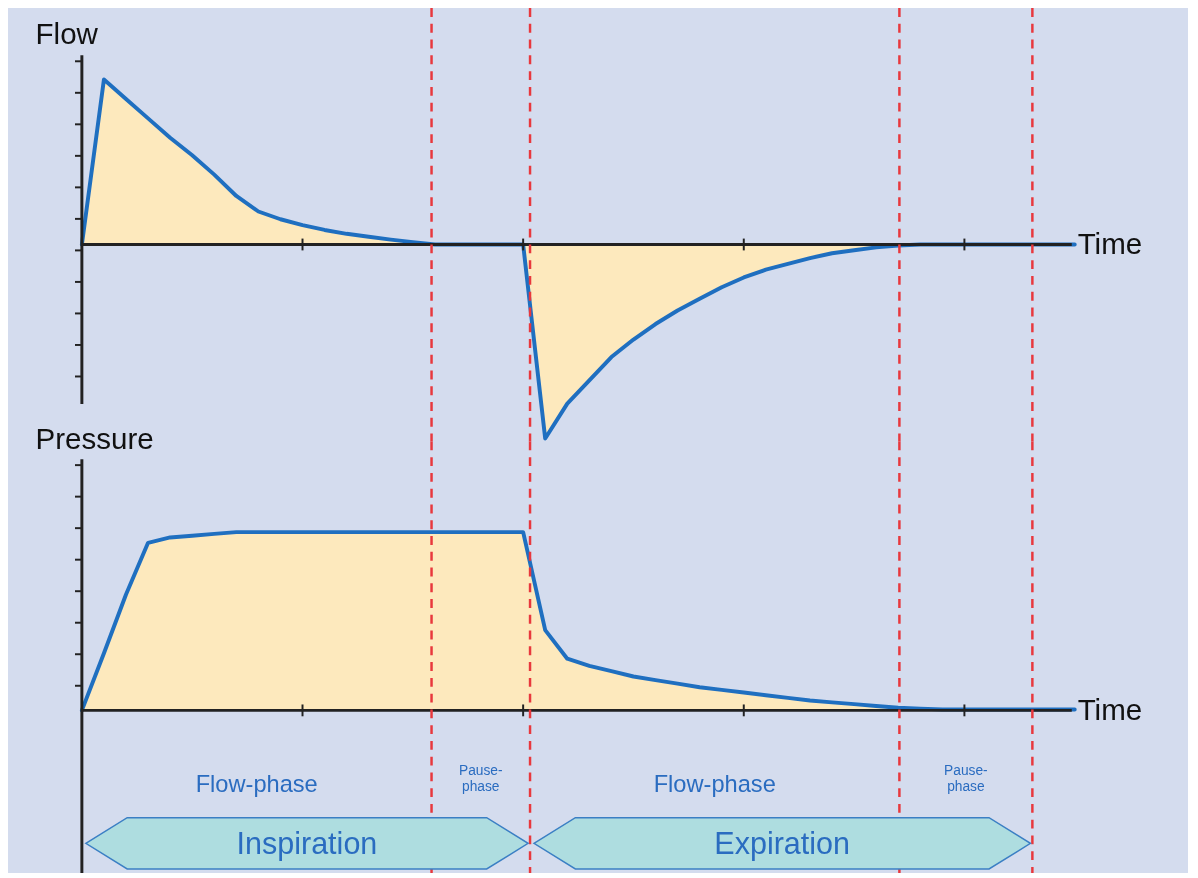 Image resolution: width=1198 pixels, height=878 pixels. Describe the element at coordinates (67, 33) in the screenshot. I see `y-axis-title: Flow` at that location.